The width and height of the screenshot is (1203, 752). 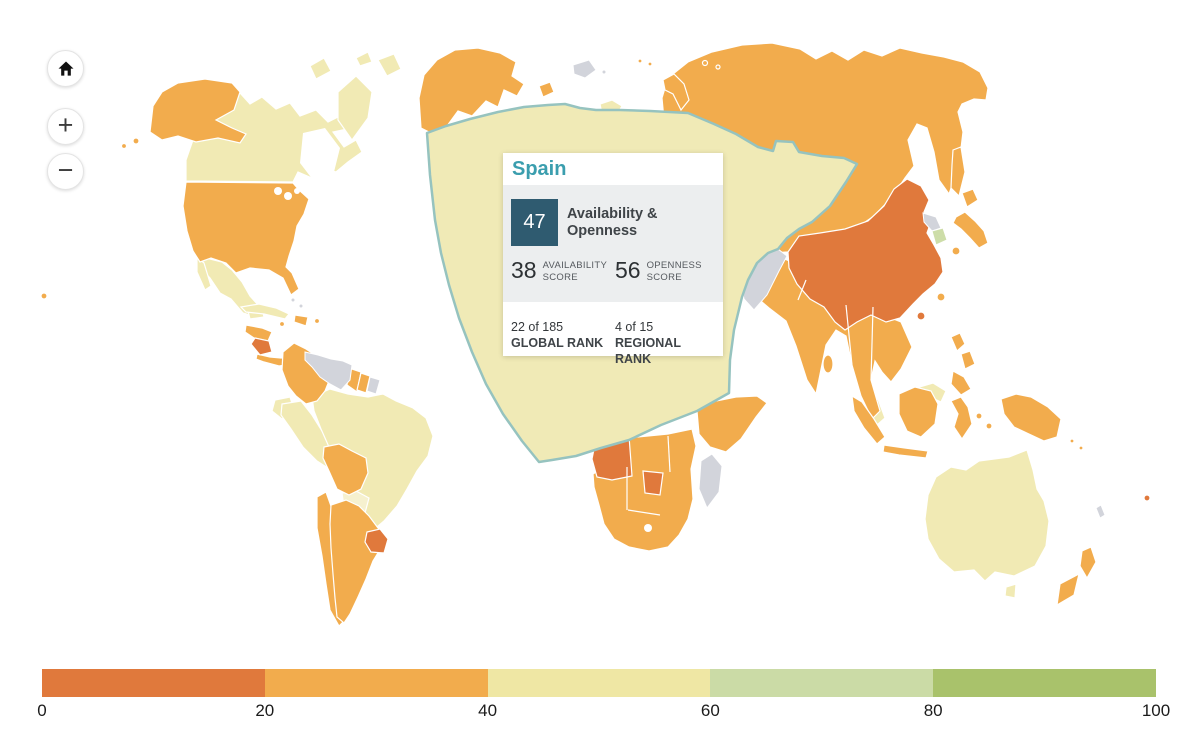 I want to click on country-russia-novaya-zemlya, so click(x=676, y=92).